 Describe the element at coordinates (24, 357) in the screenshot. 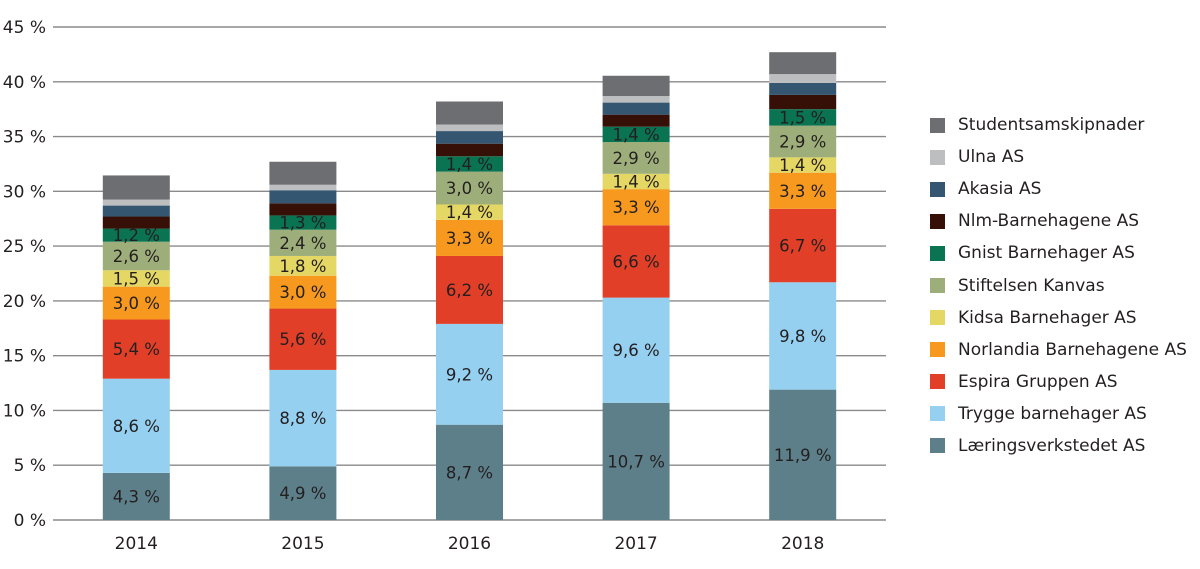

I see `y-tick-label: 15 %` at that location.